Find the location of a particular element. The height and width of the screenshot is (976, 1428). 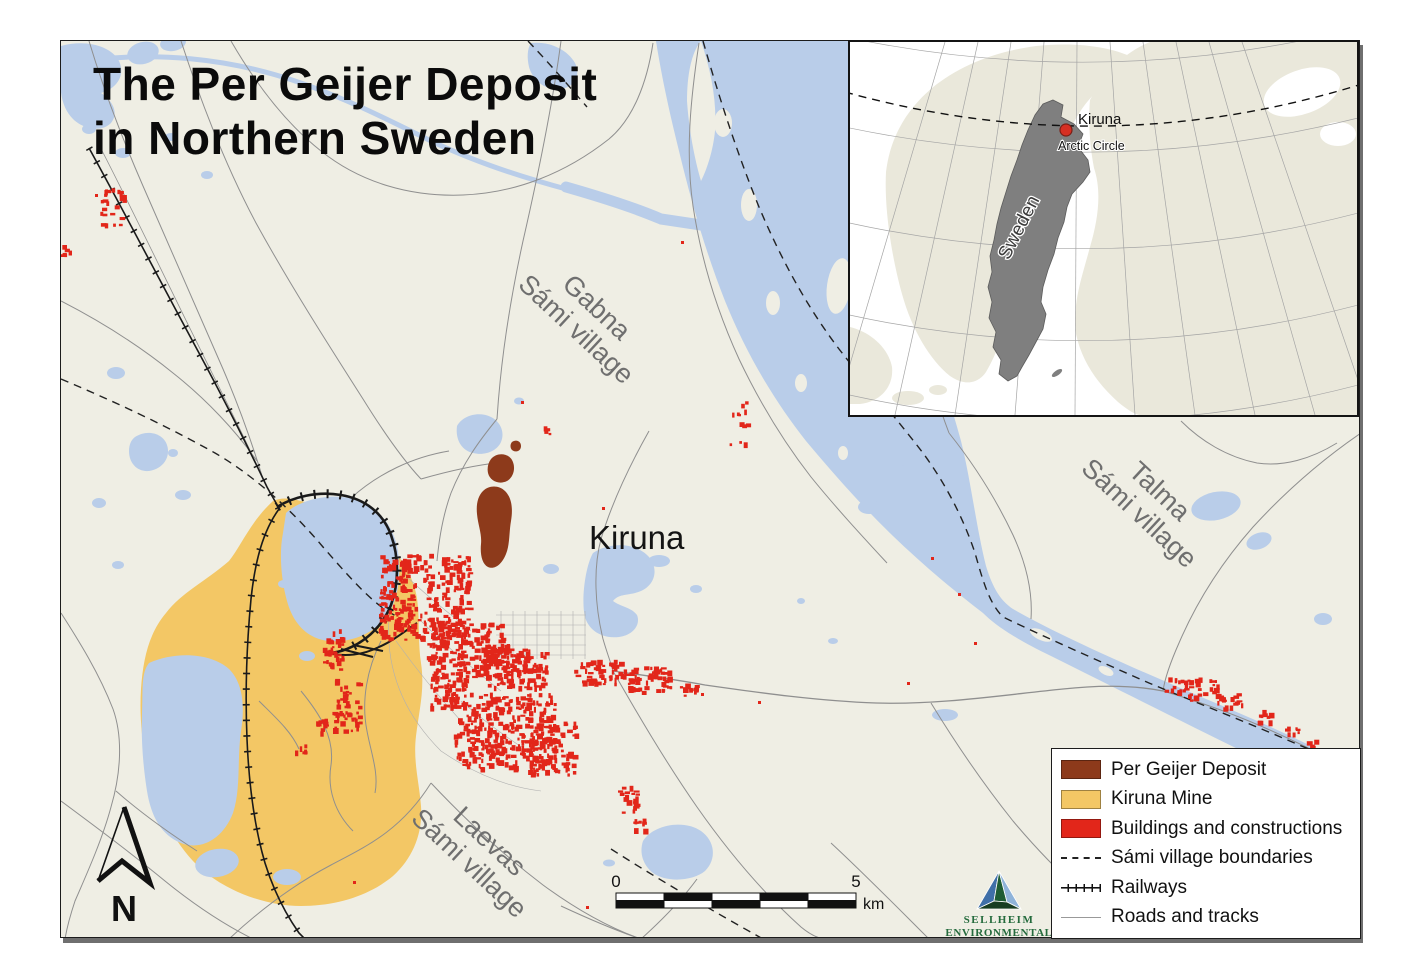

legend-label-railways: Railways is located at coordinates (1149, 887).